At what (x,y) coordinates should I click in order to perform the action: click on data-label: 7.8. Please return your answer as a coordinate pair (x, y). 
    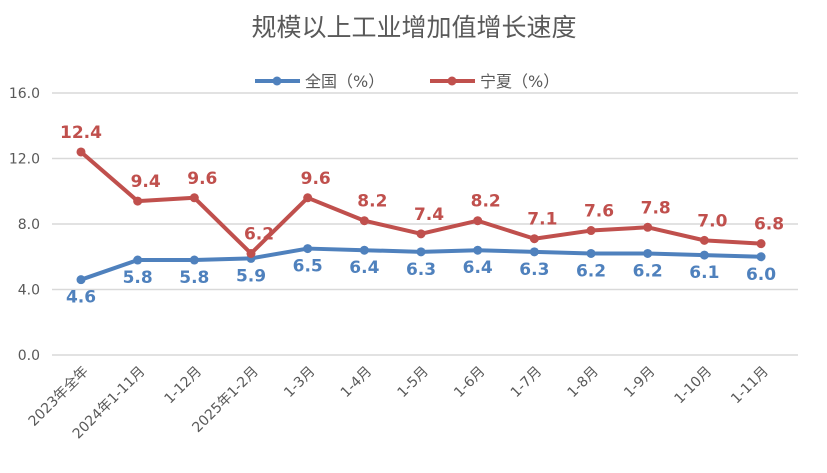
    Looking at the image, I should click on (656, 208).